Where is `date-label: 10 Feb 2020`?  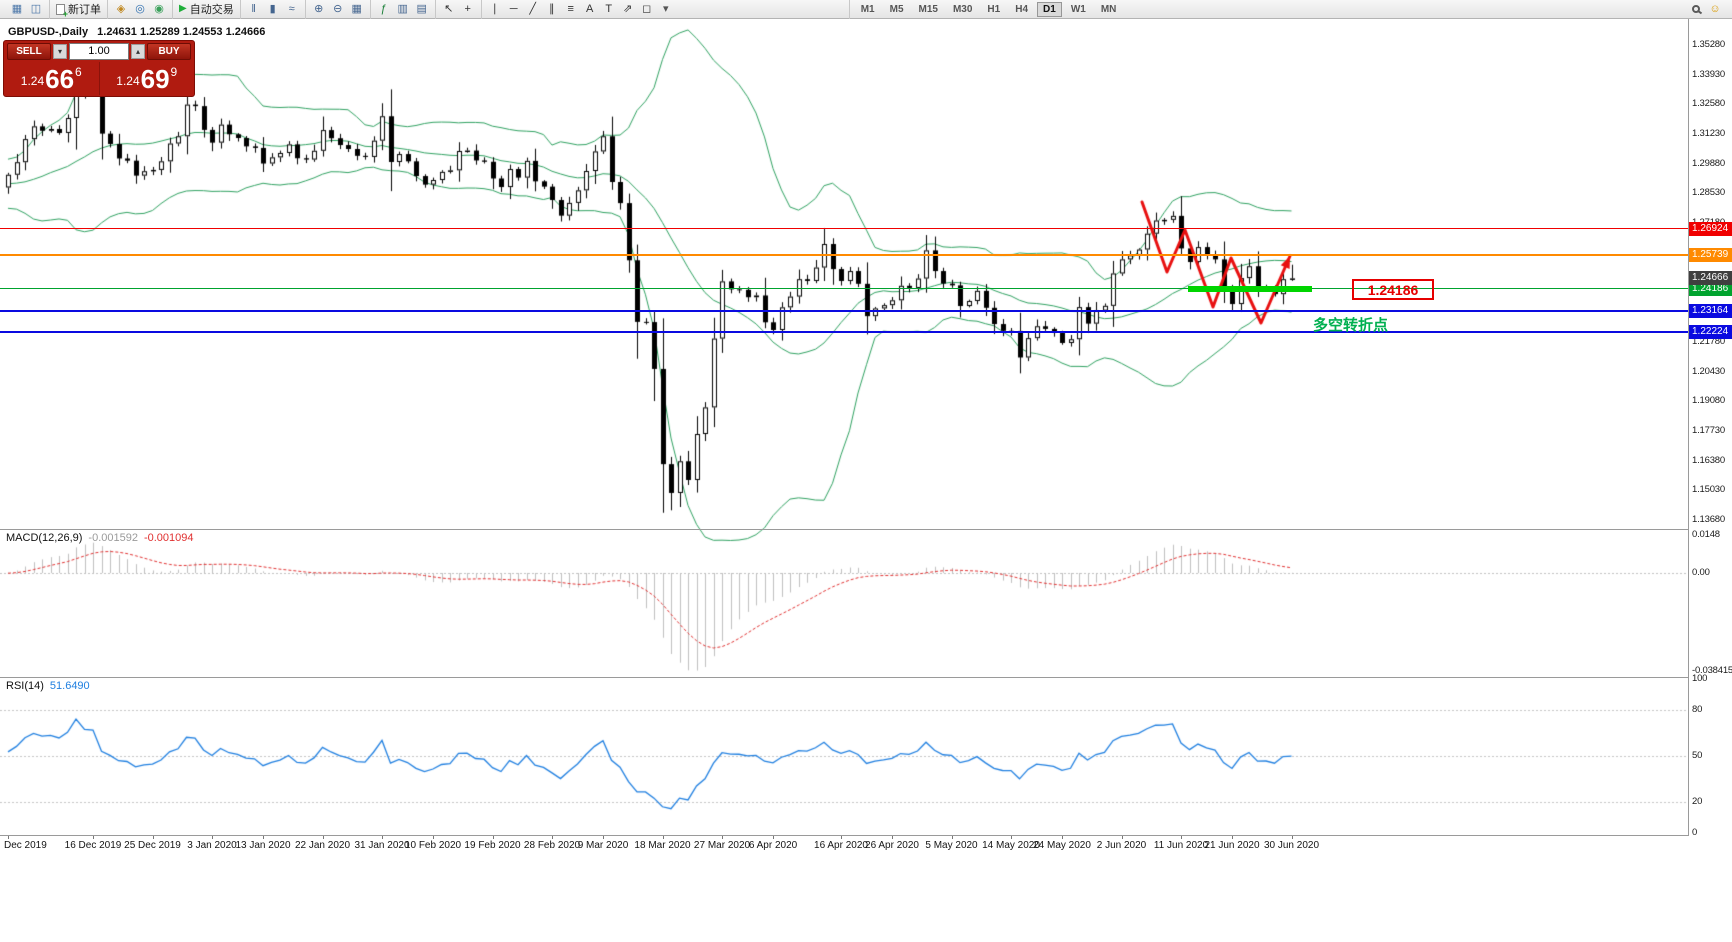 date-label: 10 Feb 2020 is located at coordinates (433, 845).